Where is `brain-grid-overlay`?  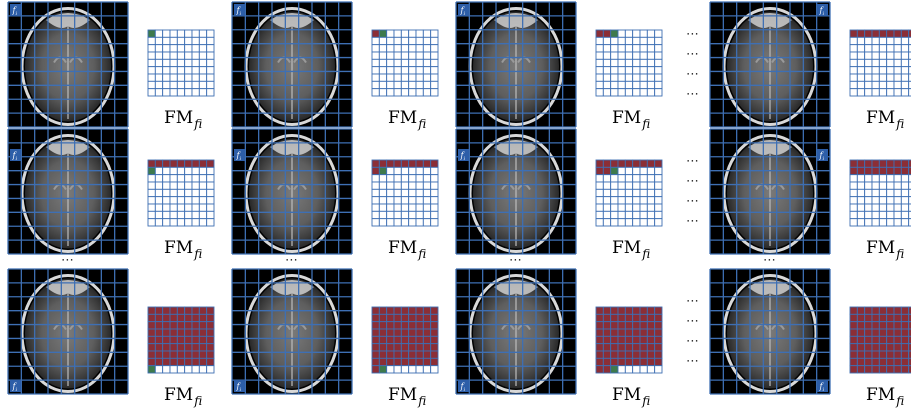 brain-grid-overlay is located at coordinates (68, 331).